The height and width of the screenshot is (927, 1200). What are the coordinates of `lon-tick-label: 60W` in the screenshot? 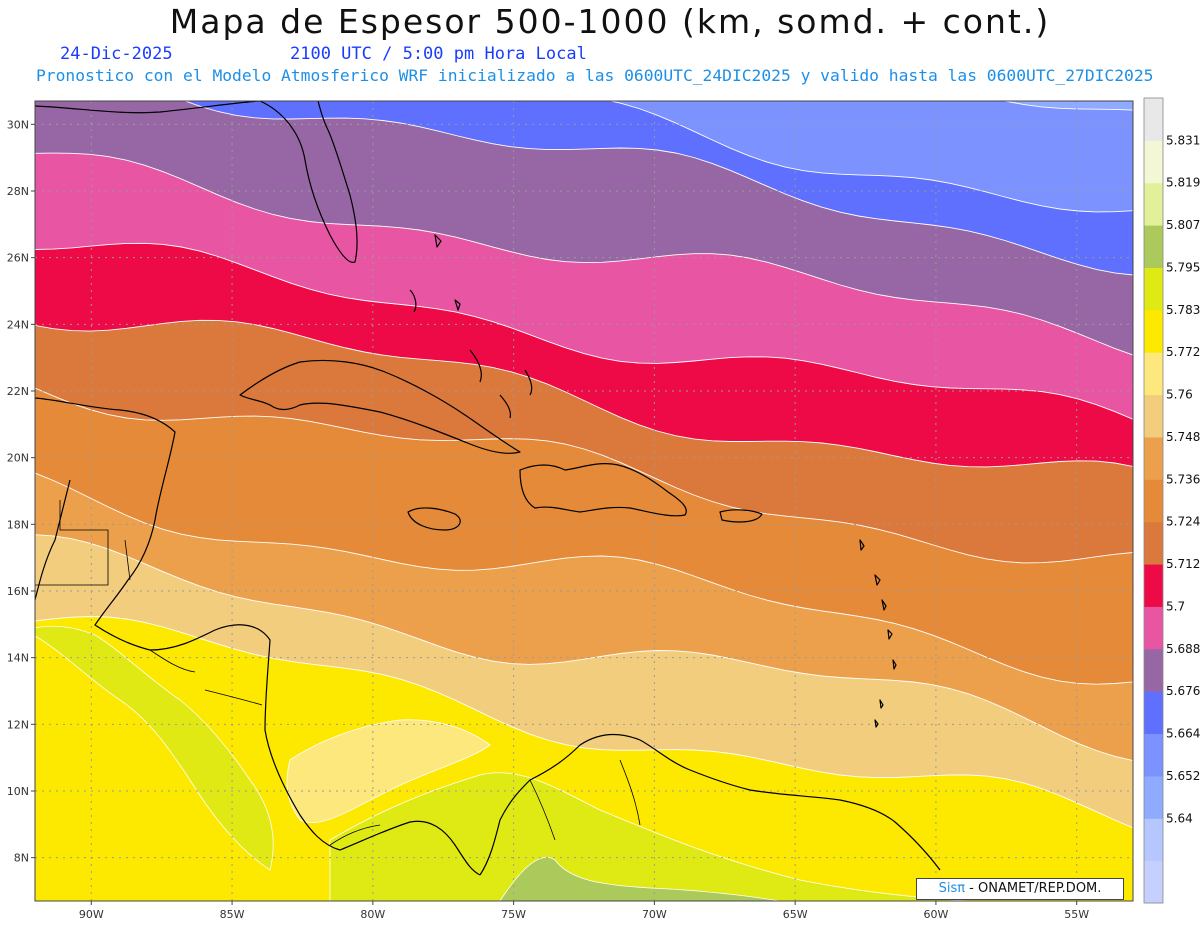 It's located at (935, 914).